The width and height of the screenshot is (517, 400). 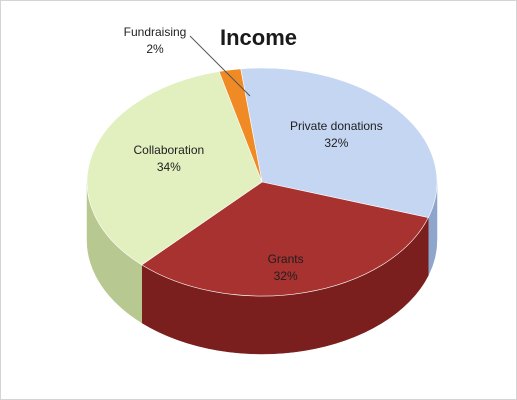 I want to click on slice-label-fundraising: Fundraising, so click(x=155, y=32).